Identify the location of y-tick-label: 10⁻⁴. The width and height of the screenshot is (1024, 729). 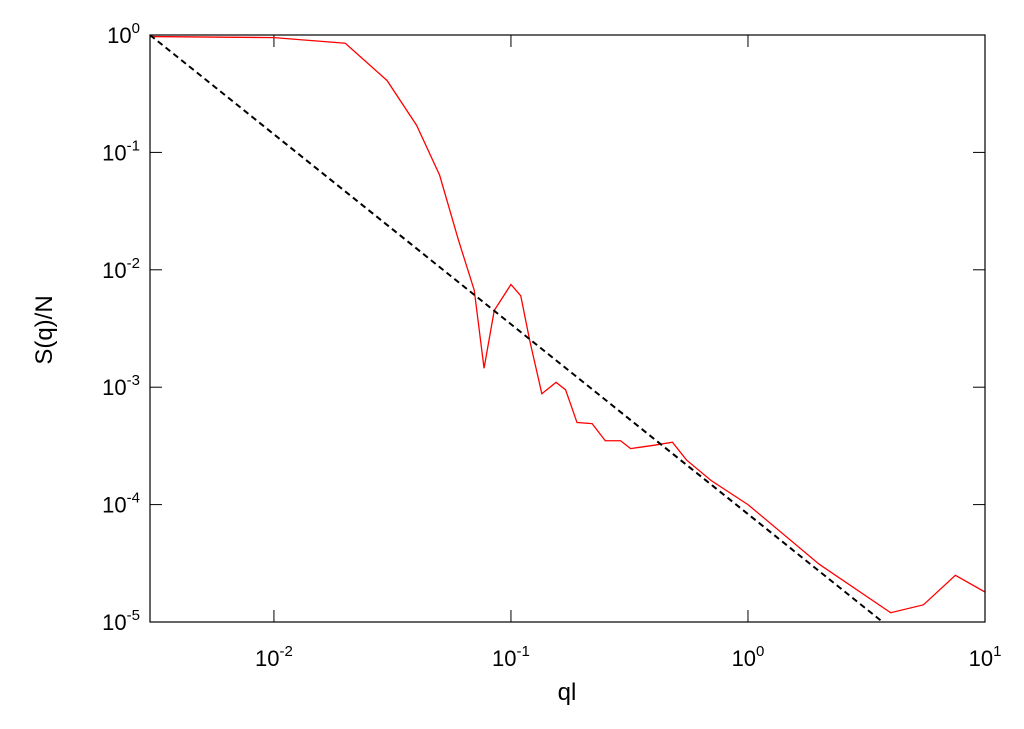
(121, 504).